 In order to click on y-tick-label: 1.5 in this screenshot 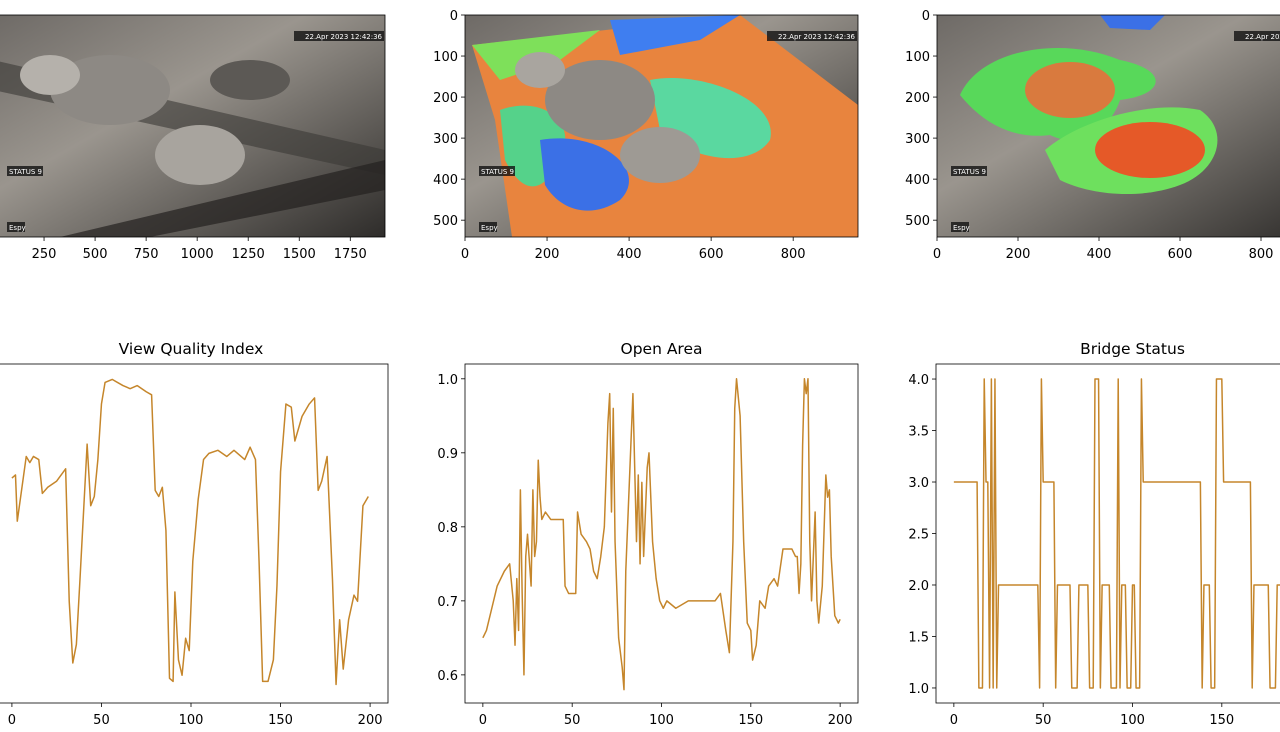, I will do `click(918, 637)`.